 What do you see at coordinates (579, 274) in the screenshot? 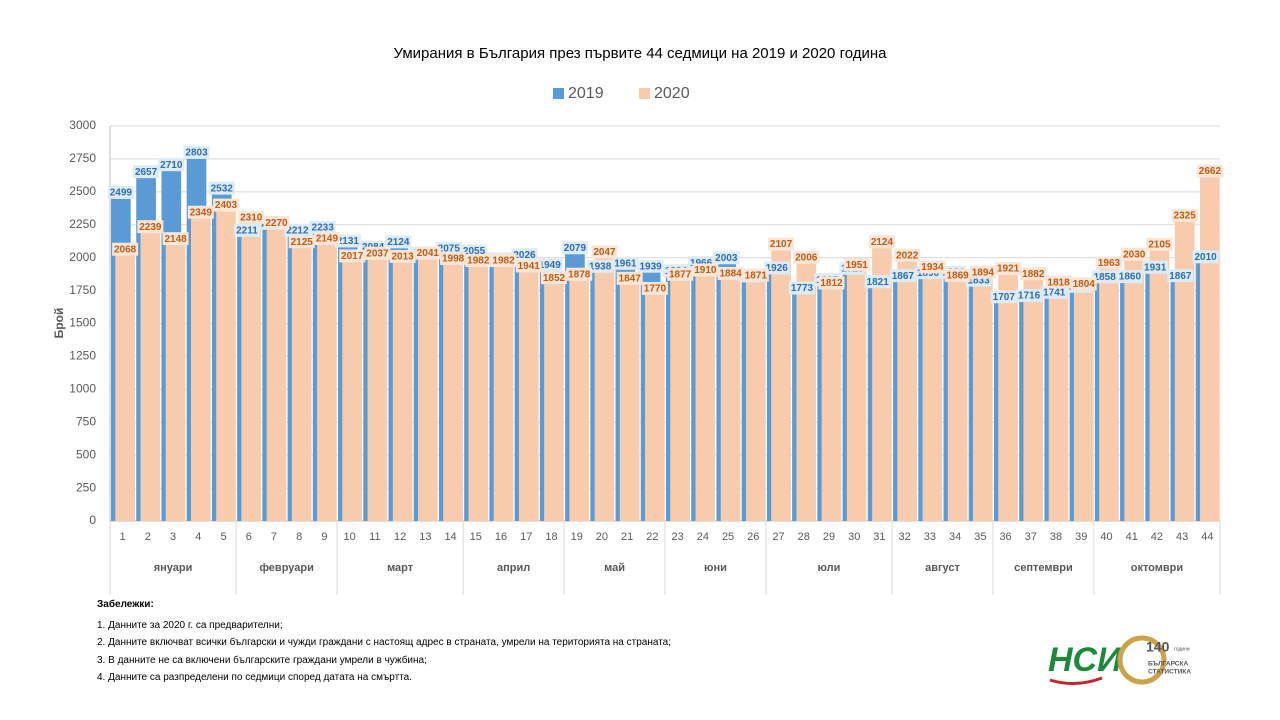
I see `value-label-text: 1878` at bounding box center [579, 274].